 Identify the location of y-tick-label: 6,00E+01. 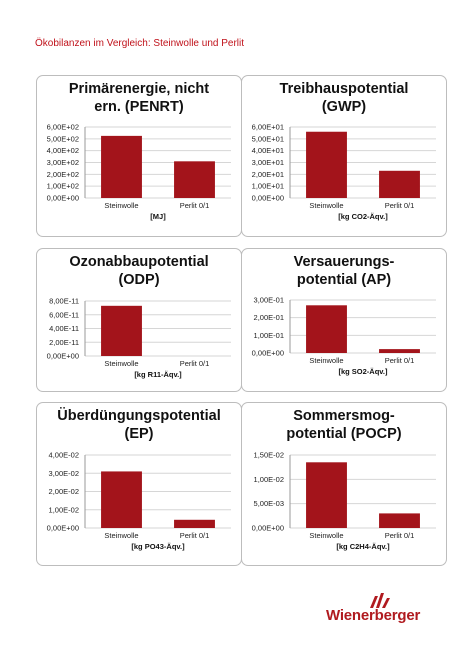
(268, 127).